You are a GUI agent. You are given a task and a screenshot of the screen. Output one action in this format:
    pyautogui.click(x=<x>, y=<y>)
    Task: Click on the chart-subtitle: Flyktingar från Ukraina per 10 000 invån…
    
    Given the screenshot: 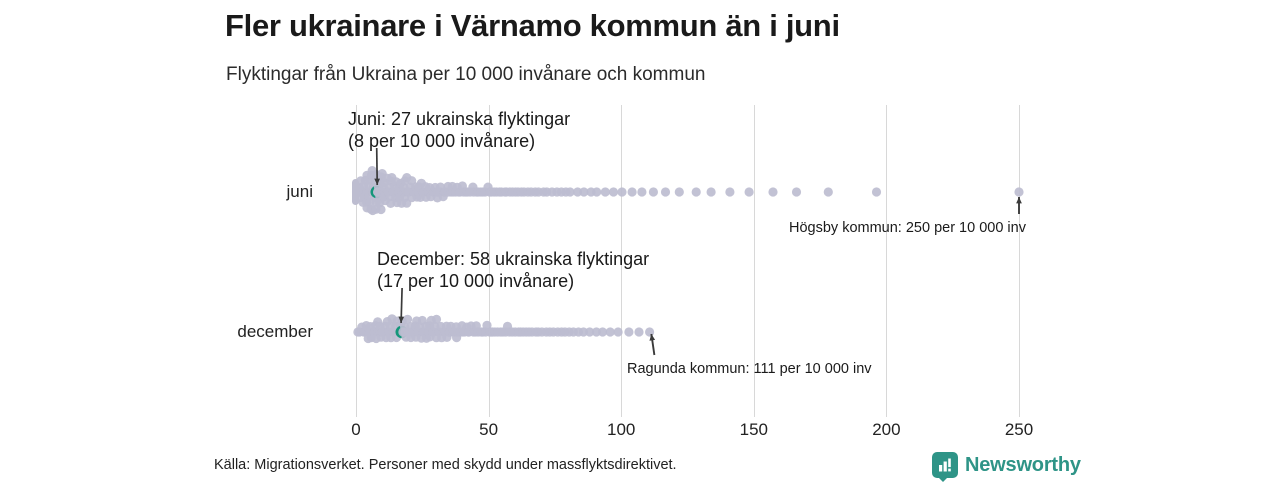 What is the action you would take?
    pyautogui.click(x=466, y=74)
    